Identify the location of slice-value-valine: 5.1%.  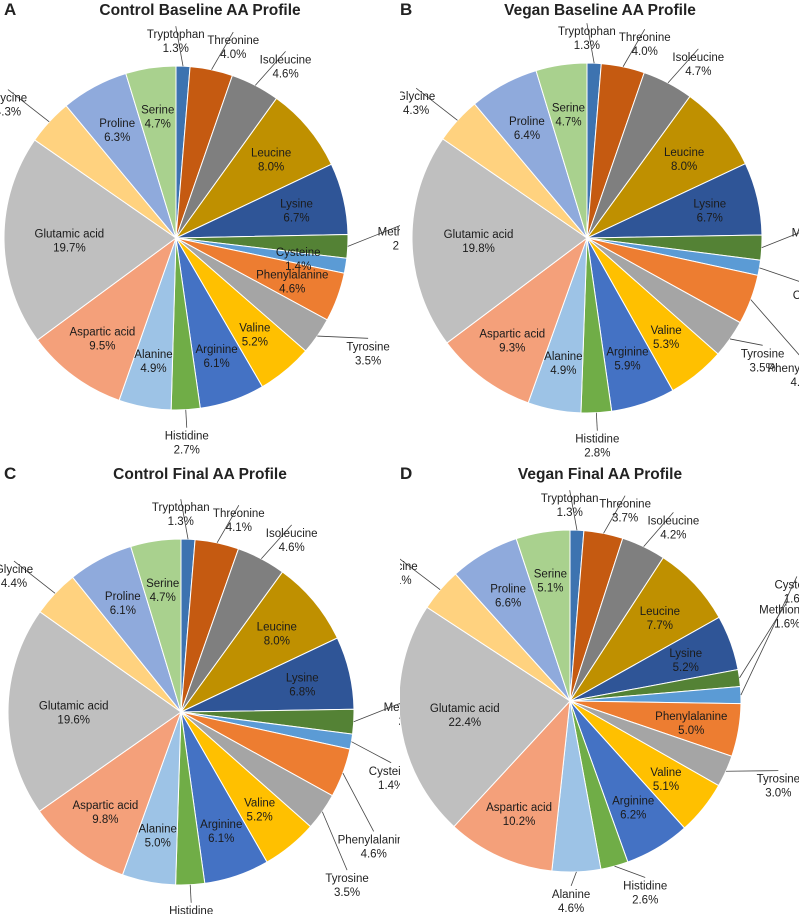
(666, 787).